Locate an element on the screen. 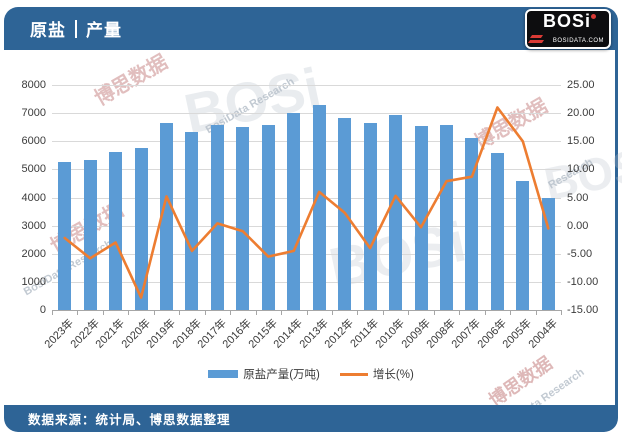 The image size is (622, 437). bosi-logo: BOSi BOSIDATA.COM is located at coordinates (568, 29).